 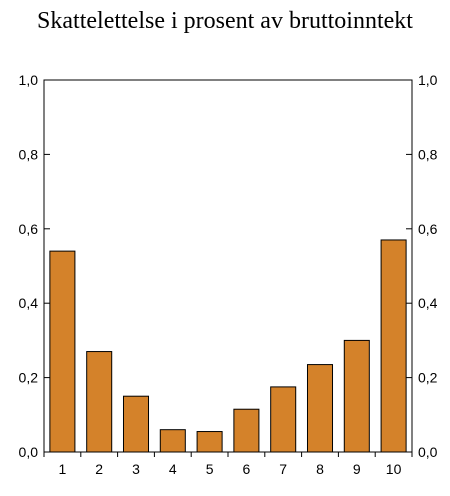 I want to click on right-tick-label: 1,0, so click(x=428, y=80).